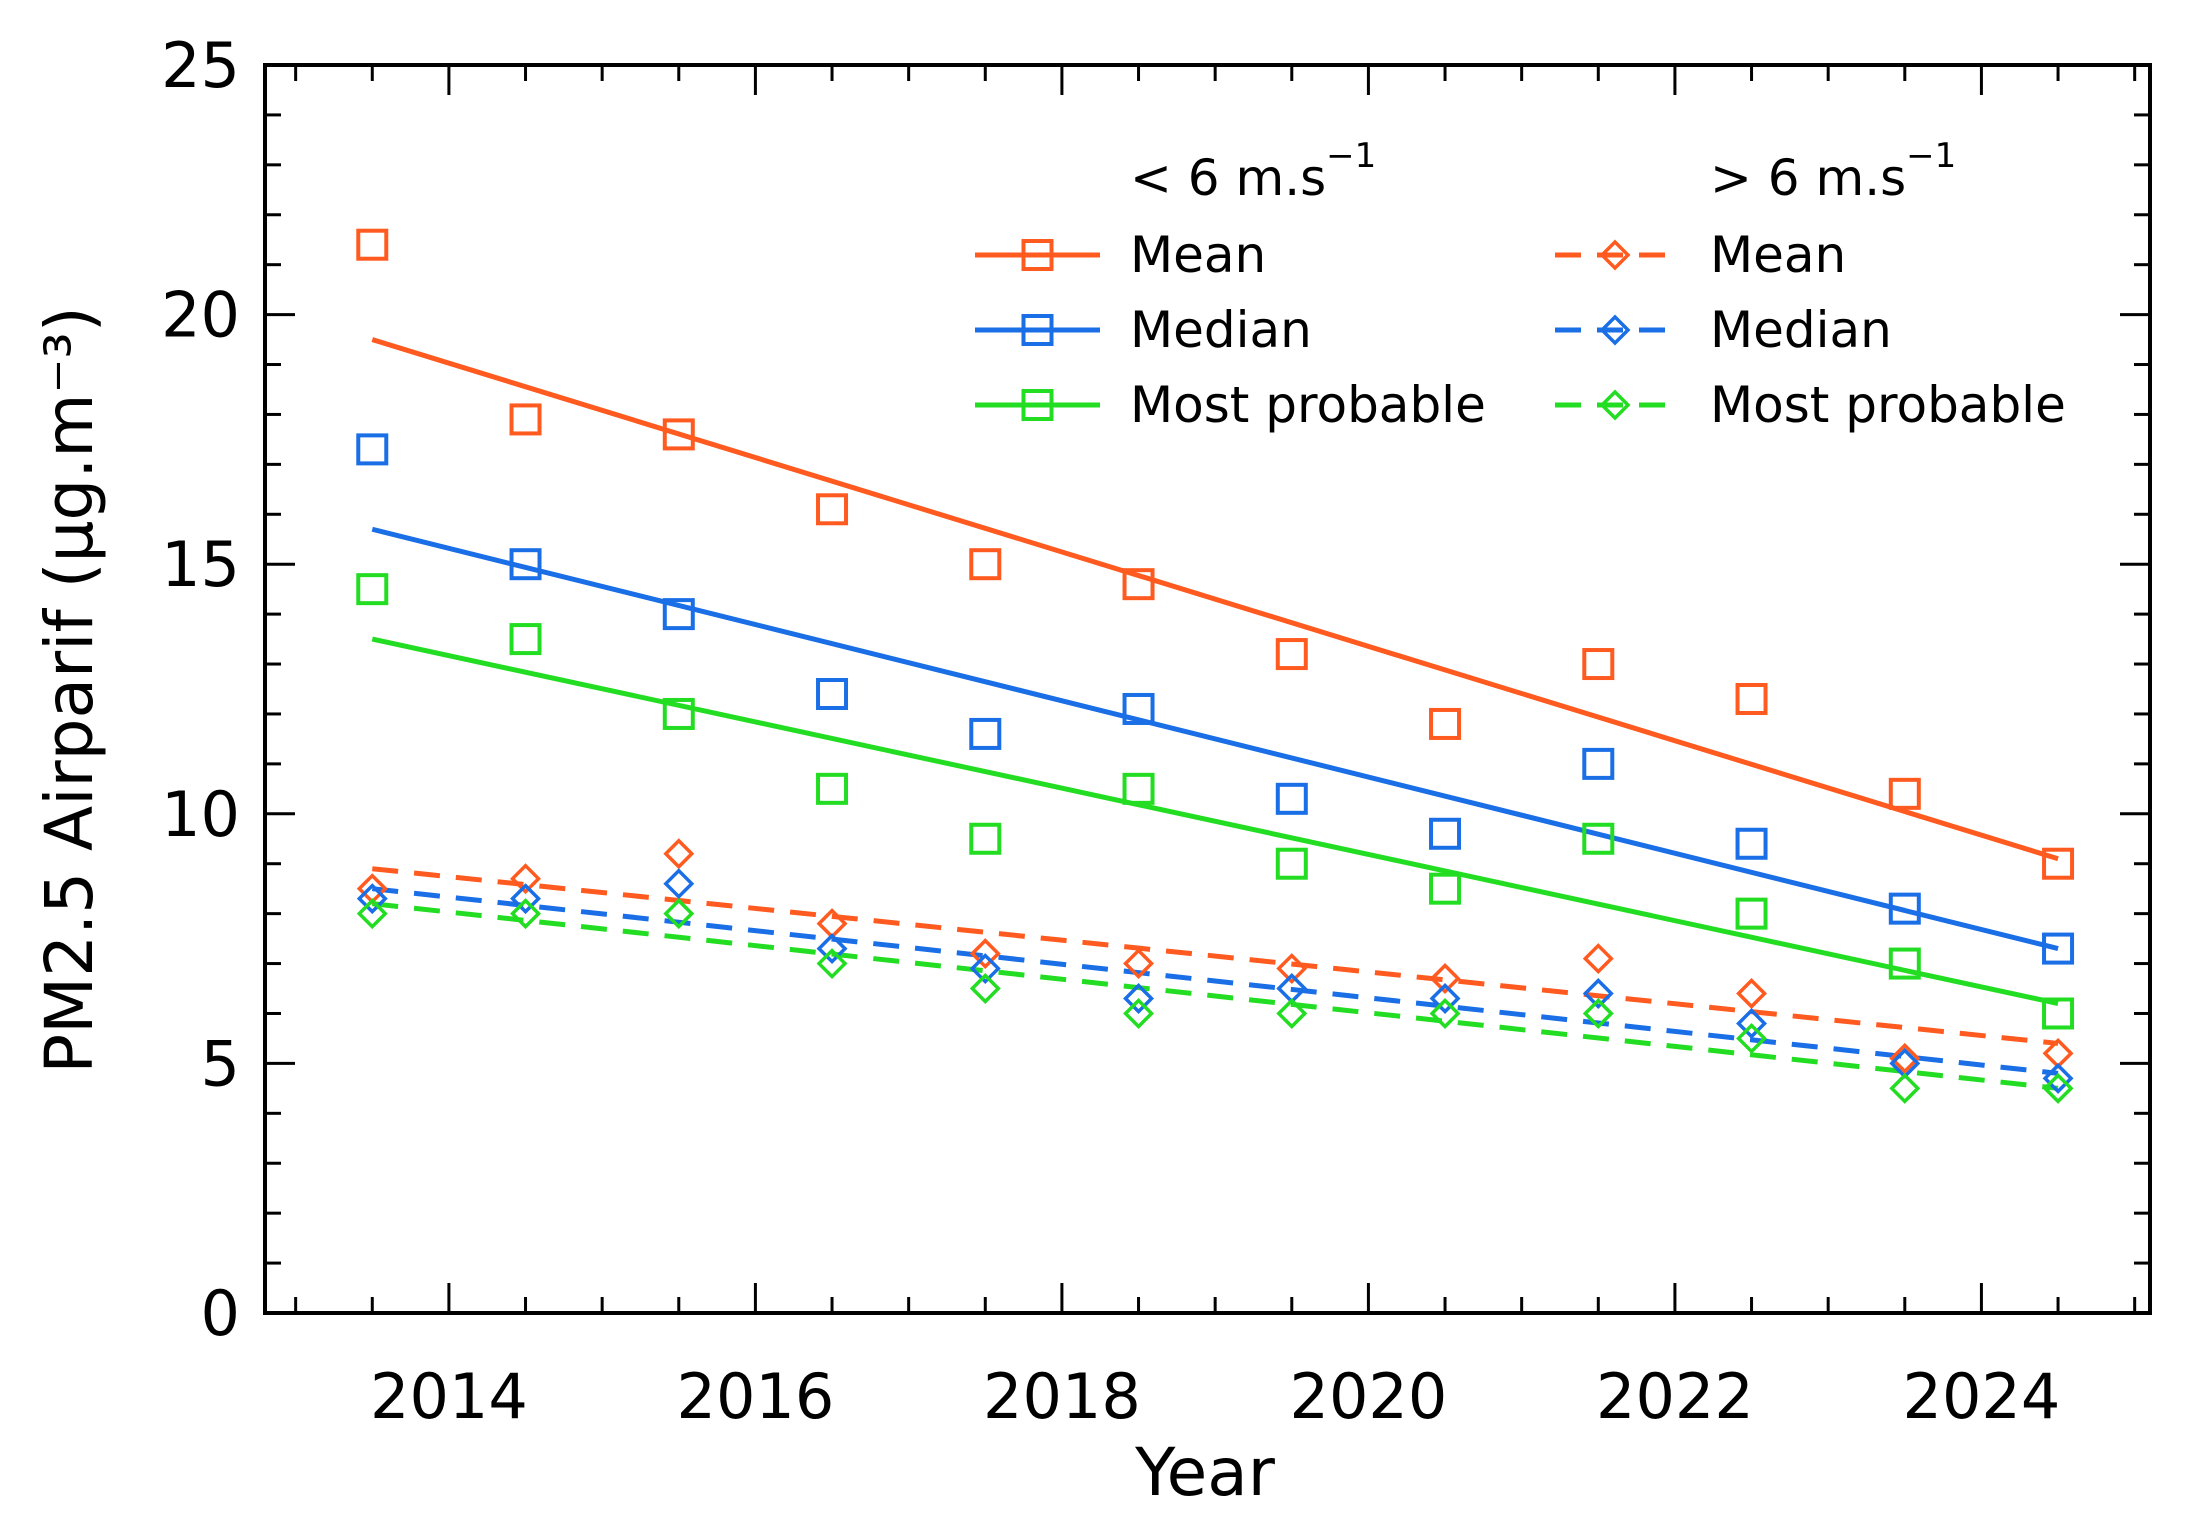  Describe the element at coordinates (1062, 1396) in the screenshot. I see `x-tick-label: 2018` at that location.